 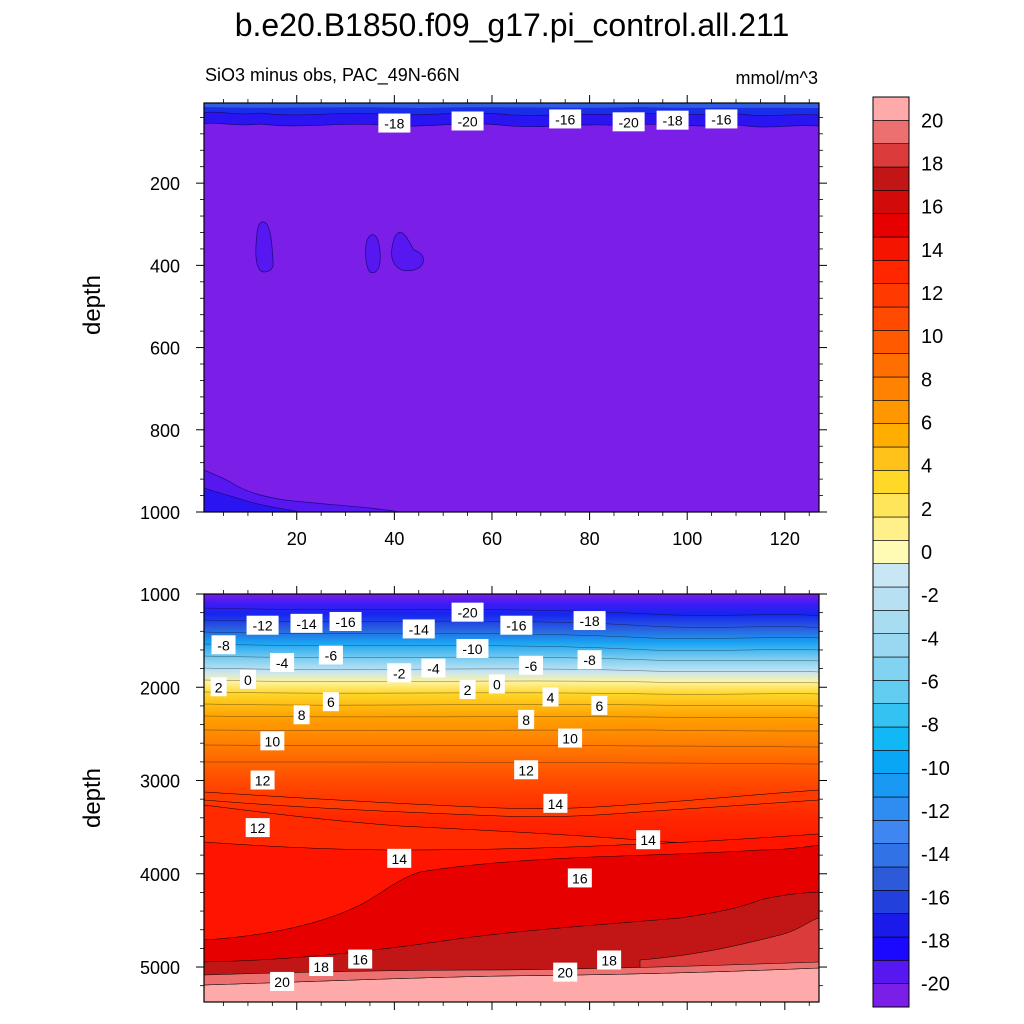 I want to click on contour-label-text: -12, so click(x=262, y=626).